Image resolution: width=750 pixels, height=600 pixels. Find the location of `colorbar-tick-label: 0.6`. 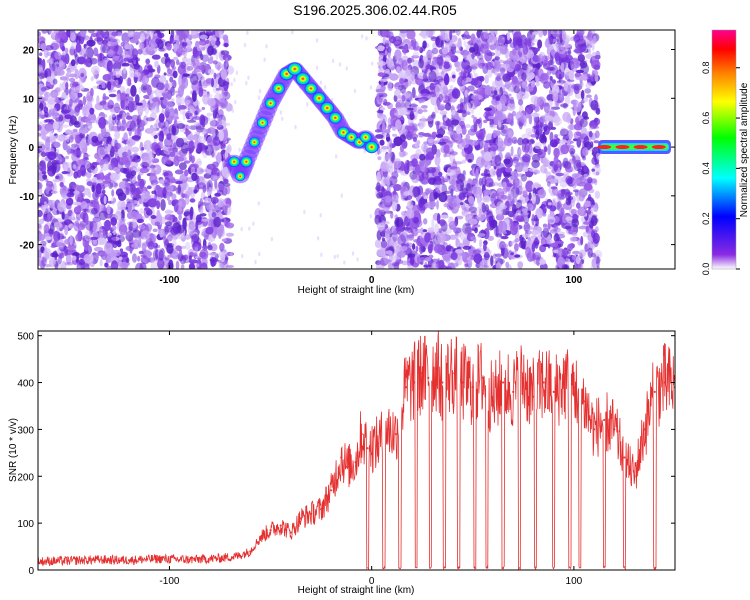

colorbar-tick-label: 0.6 is located at coordinates (706, 118).